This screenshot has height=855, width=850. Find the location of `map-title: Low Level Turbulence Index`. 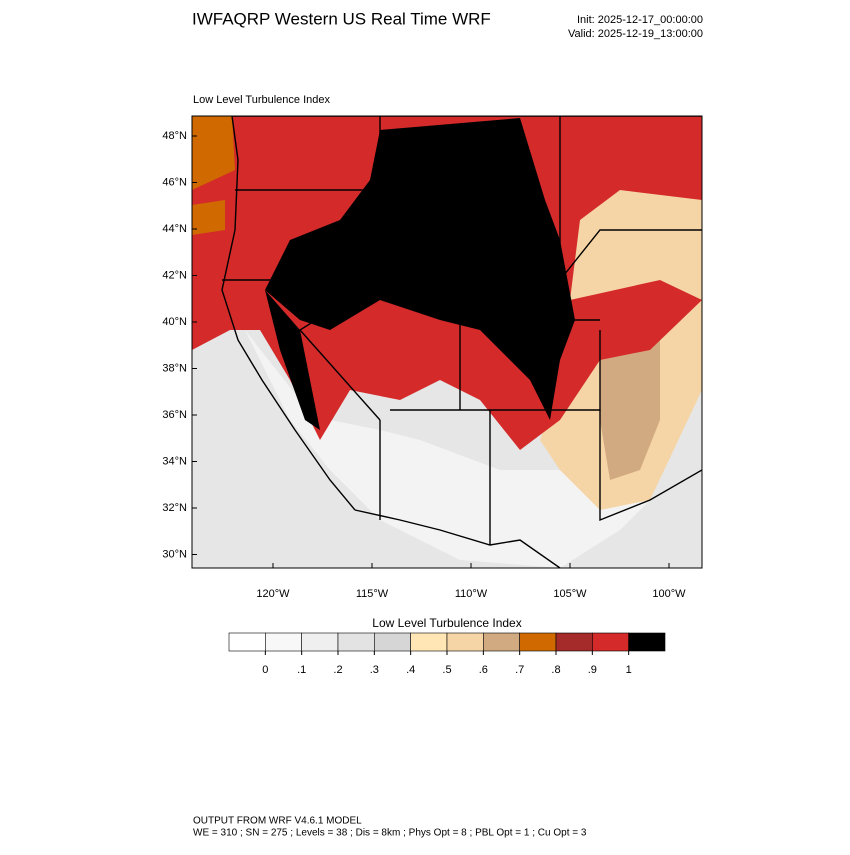

map-title: Low Level Turbulence Index is located at coordinates (261, 100).